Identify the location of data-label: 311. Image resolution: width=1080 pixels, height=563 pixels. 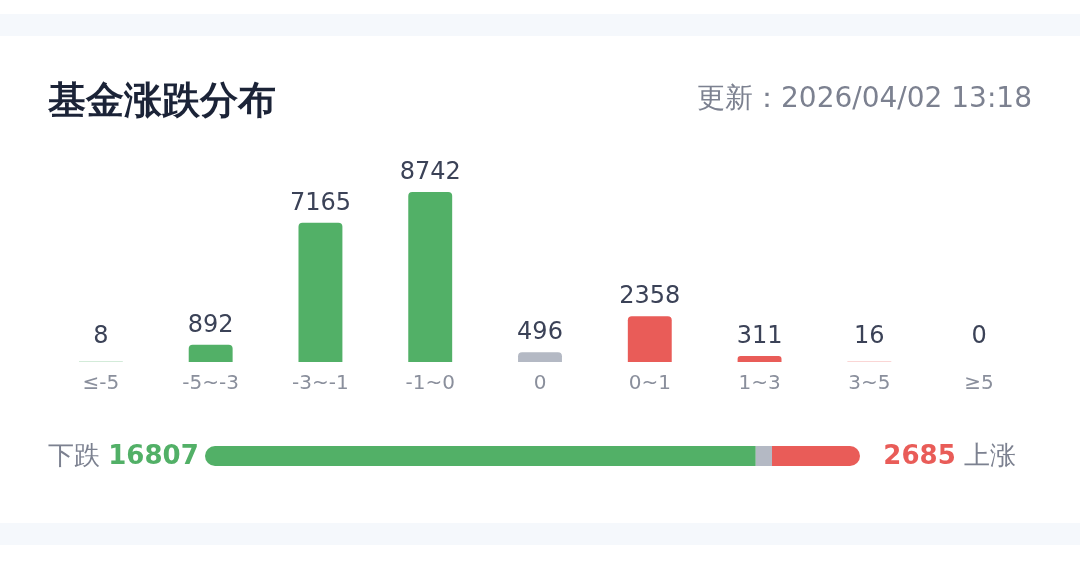
(759, 334).